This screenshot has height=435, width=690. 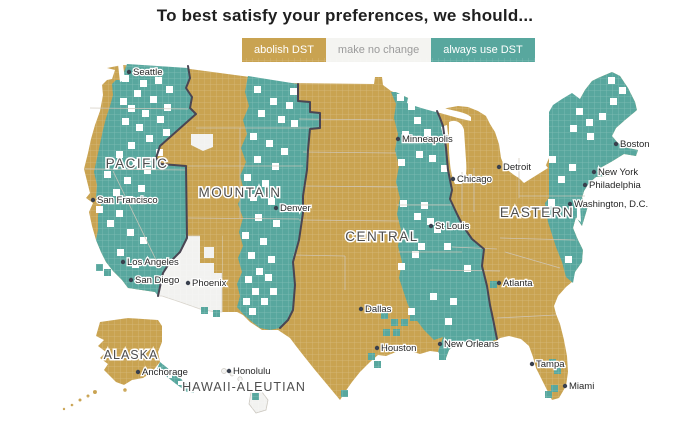 What do you see at coordinates (295, 208) in the screenshot?
I see `city-label: Denver` at bounding box center [295, 208].